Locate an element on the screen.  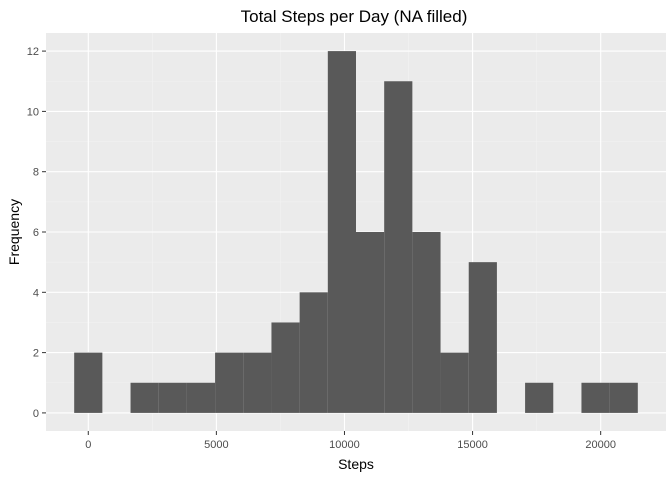
x-tick-label: 5000 is located at coordinates (216, 445).